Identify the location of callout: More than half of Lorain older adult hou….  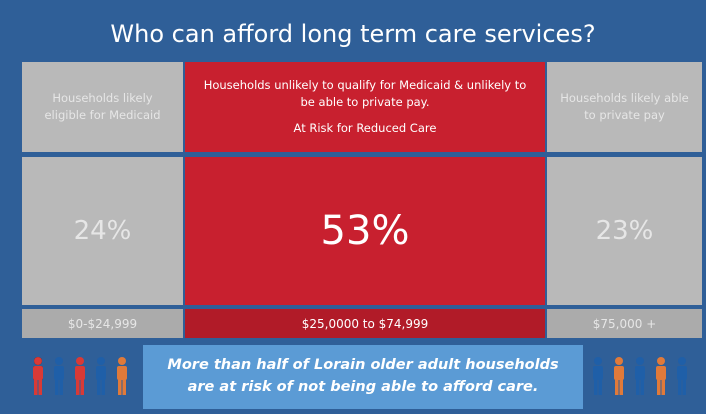
(363, 377).